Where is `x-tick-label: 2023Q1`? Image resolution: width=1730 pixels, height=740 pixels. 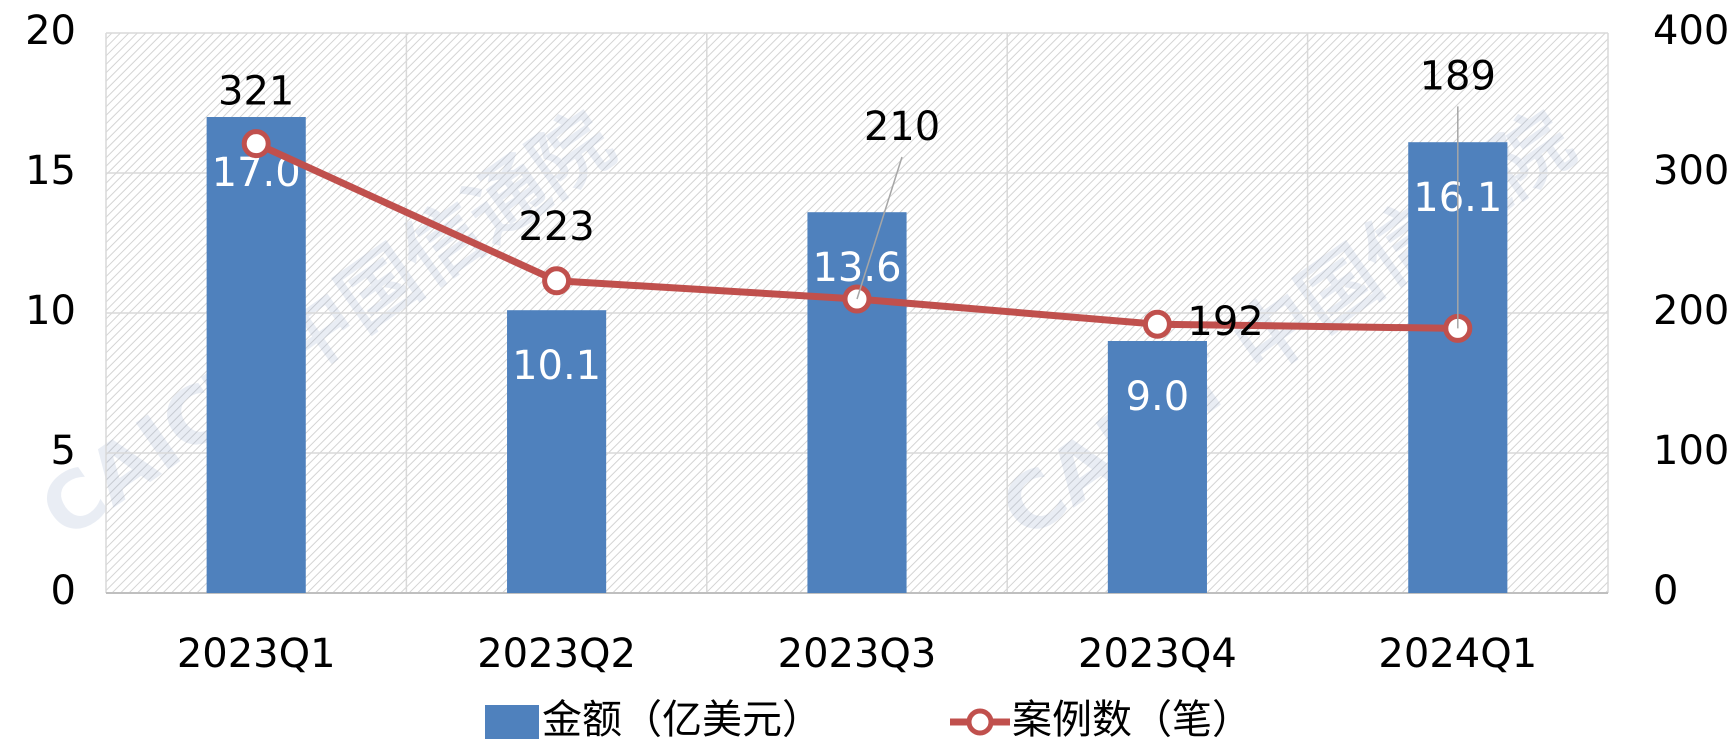 x-tick-label: 2023Q1 is located at coordinates (256, 654).